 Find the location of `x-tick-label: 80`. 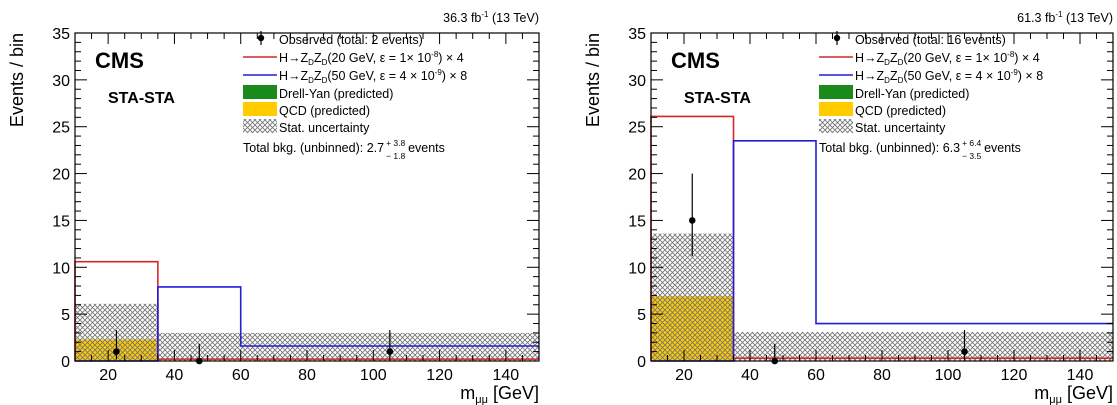

x-tick-label: 80 is located at coordinates (882, 375).